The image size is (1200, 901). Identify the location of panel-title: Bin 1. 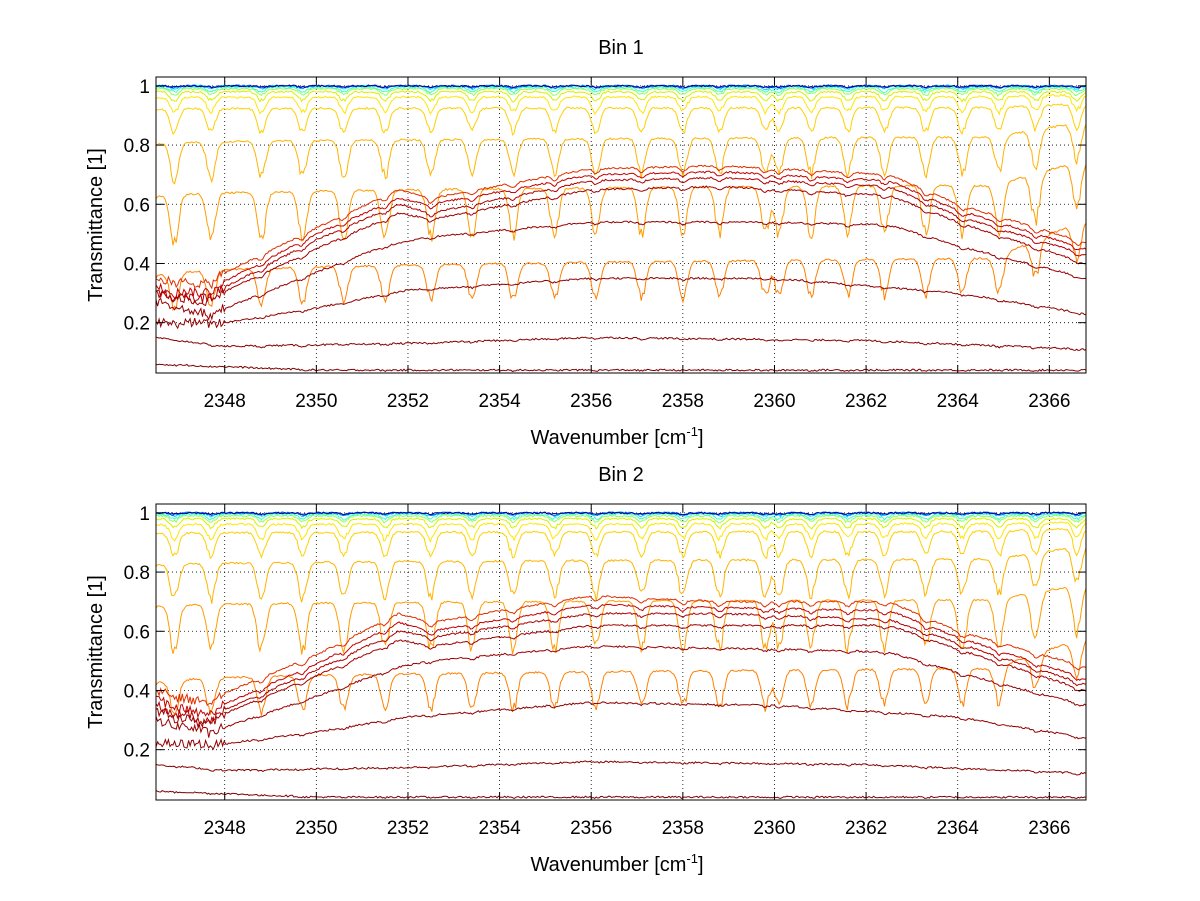
(621, 48).